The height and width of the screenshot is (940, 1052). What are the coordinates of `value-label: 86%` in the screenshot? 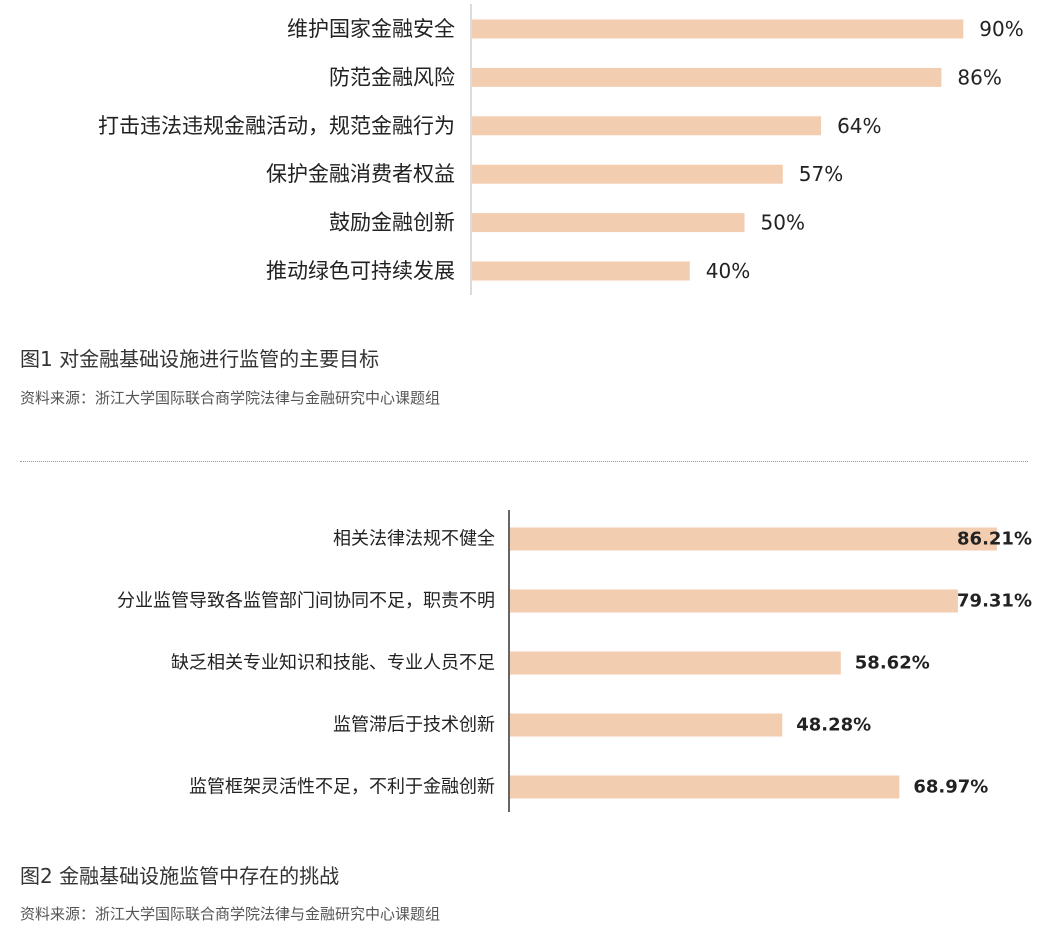 It's located at (979, 77).